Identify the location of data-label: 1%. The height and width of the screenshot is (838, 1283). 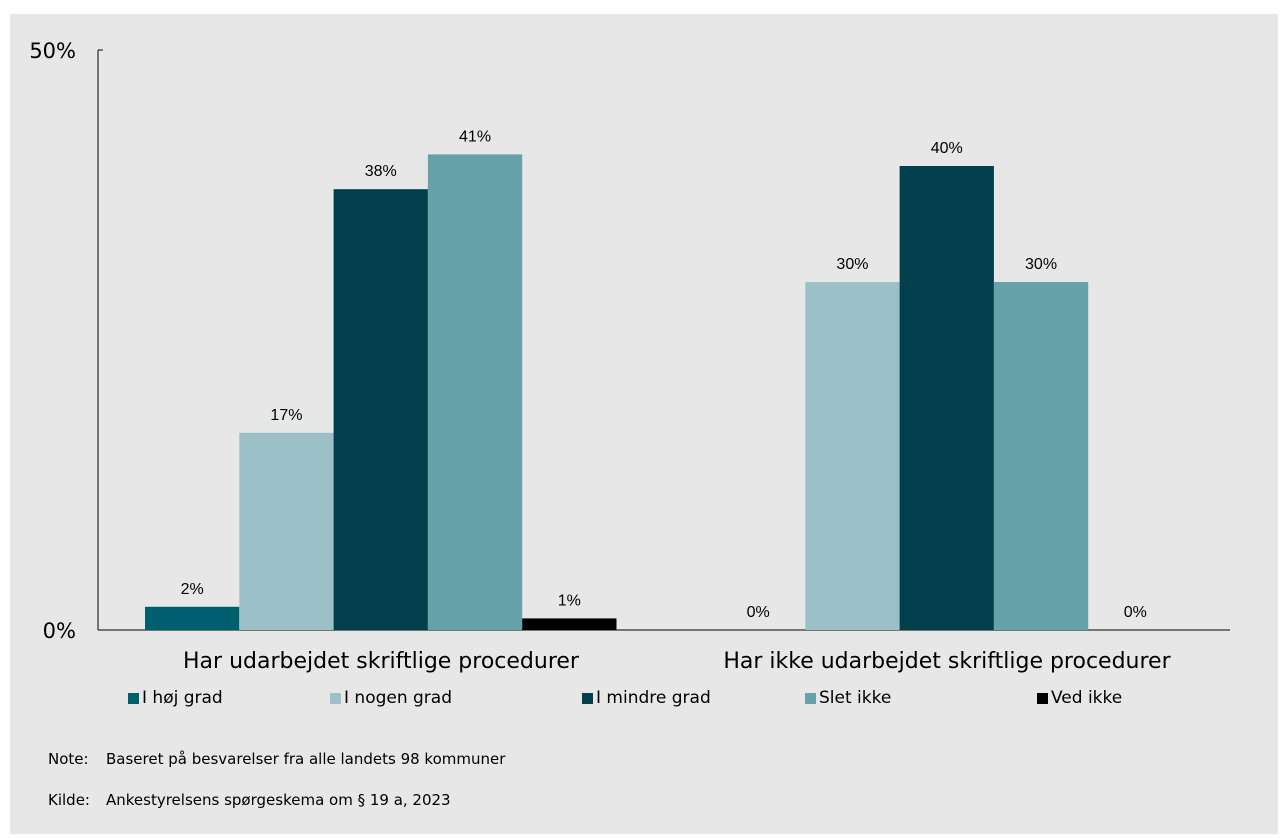
(569, 600).